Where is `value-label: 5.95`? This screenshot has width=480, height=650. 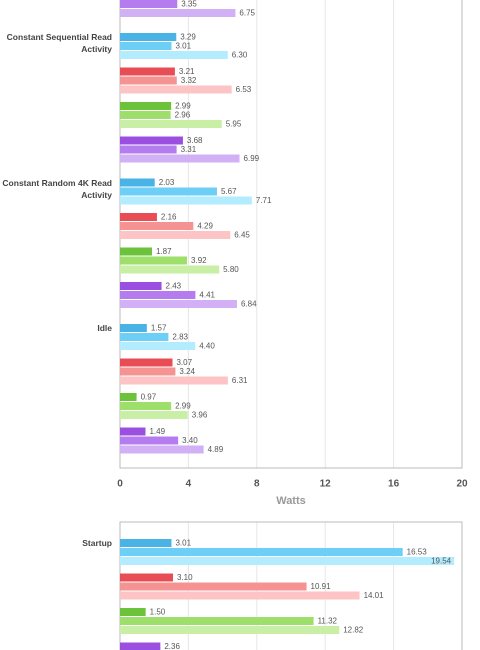
value-label: 5.95 is located at coordinates (234, 124).